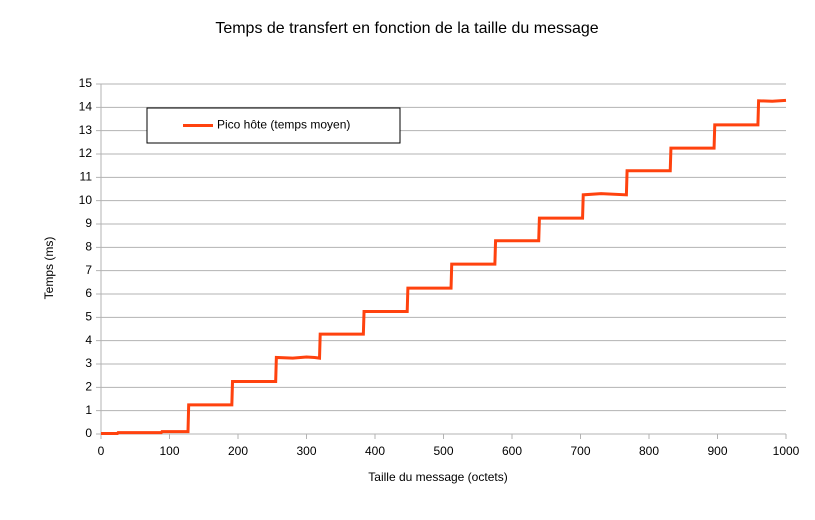 The height and width of the screenshot is (520, 815). I want to click on x-axis-label: Taille du message (octets), so click(437, 477).